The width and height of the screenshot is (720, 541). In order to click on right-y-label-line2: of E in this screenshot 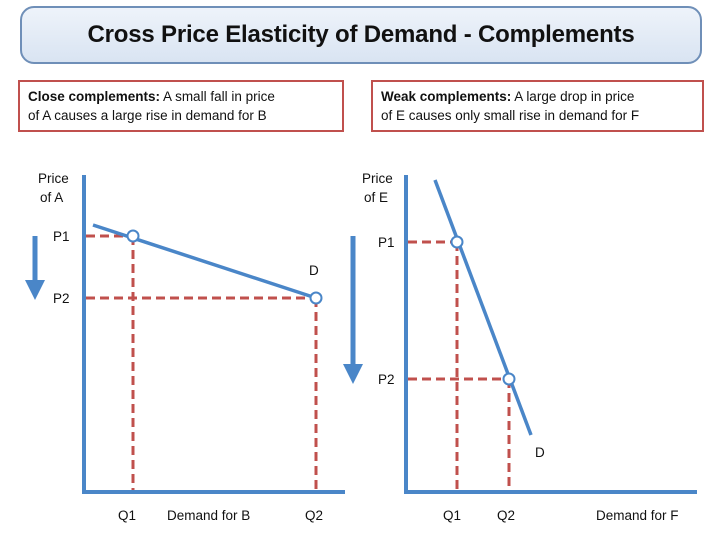, I will do `click(376, 197)`.